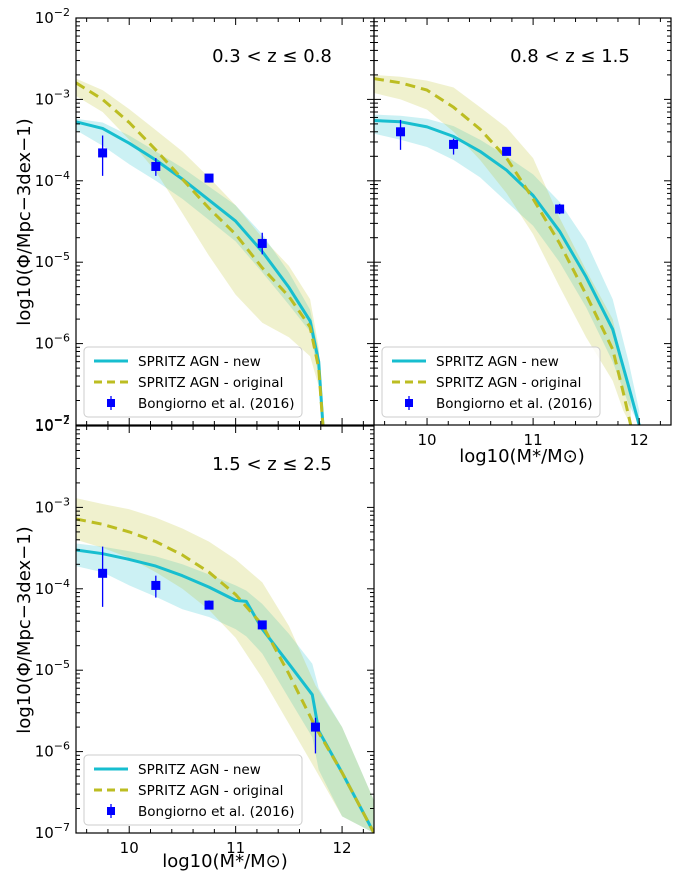 This screenshot has height=873, width=679. I want to click on series-line-new, so click(507, 272).